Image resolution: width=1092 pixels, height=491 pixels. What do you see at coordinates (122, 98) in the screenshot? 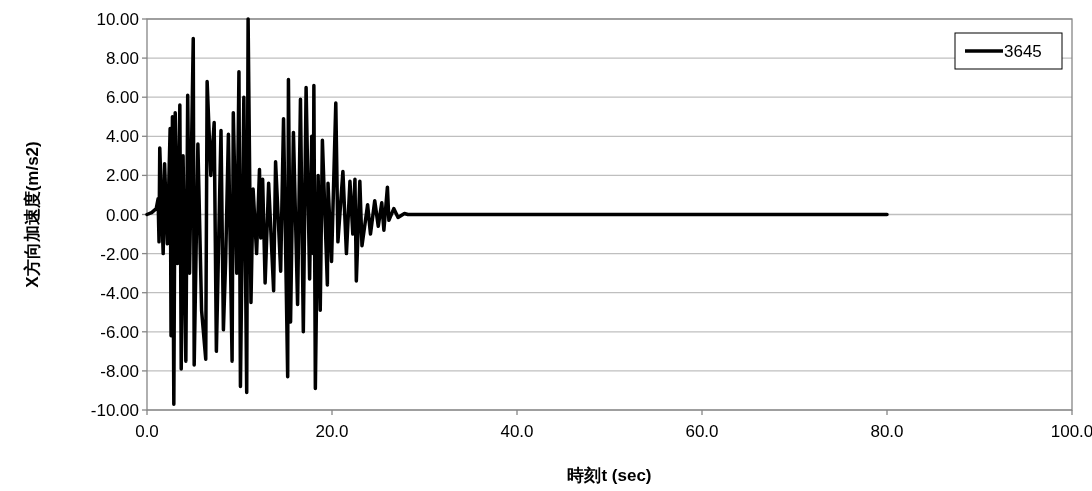
I see `y-tick-label: 6.00` at bounding box center [122, 98].